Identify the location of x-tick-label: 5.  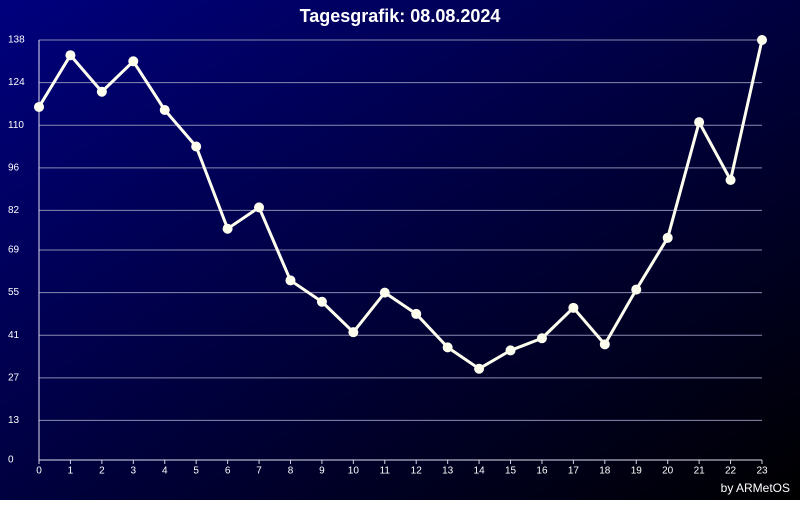
(196, 471).